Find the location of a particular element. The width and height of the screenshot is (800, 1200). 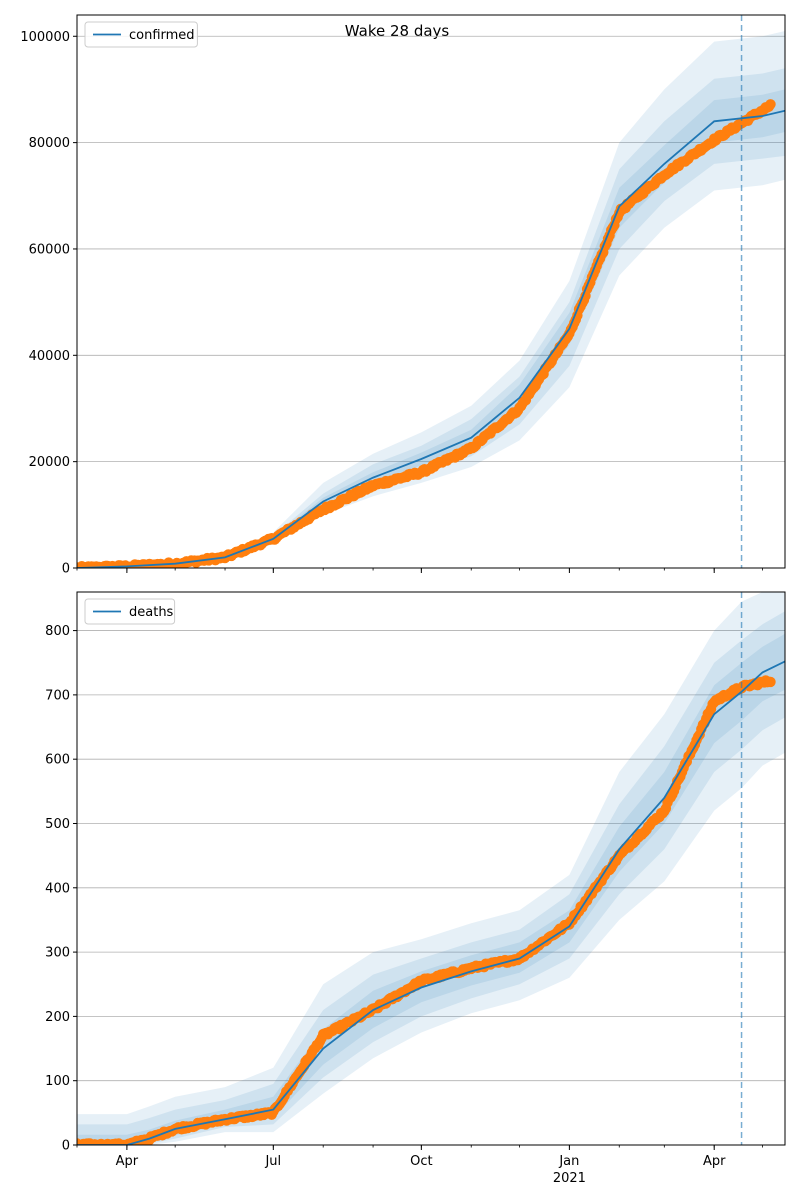

y-tick-label: 600 is located at coordinates (57, 760).